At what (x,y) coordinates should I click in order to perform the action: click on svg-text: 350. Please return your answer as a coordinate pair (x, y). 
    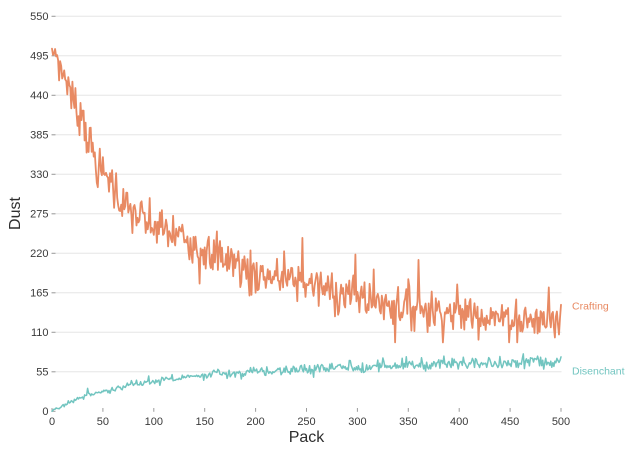
    Looking at the image, I should click on (408, 422).